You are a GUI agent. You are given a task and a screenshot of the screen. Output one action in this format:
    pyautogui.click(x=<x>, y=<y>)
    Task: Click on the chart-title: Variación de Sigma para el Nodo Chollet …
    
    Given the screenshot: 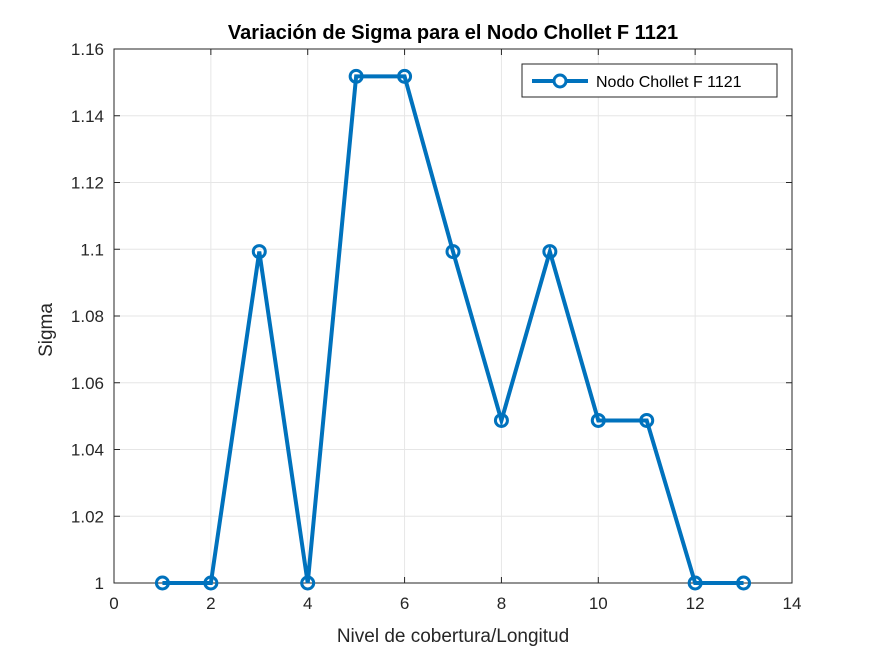 What is the action you would take?
    pyautogui.click(x=453, y=33)
    